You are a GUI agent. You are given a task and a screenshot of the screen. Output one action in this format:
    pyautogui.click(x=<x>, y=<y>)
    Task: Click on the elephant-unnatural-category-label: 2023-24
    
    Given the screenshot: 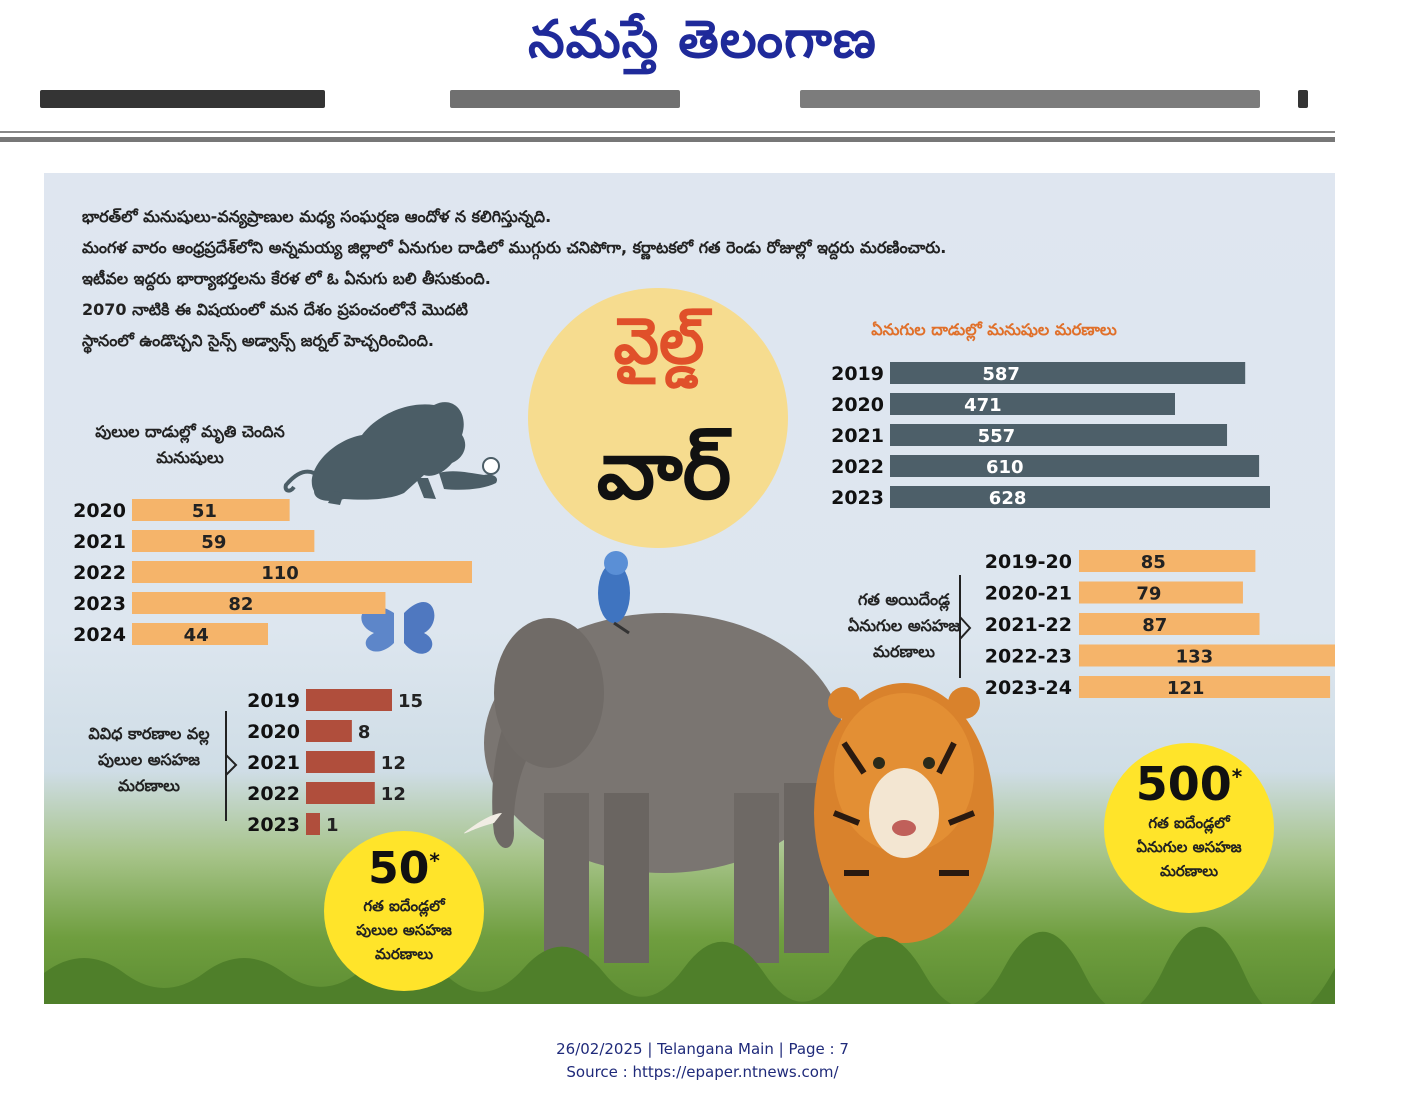 What is the action you would take?
    pyautogui.click(x=1028, y=688)
    